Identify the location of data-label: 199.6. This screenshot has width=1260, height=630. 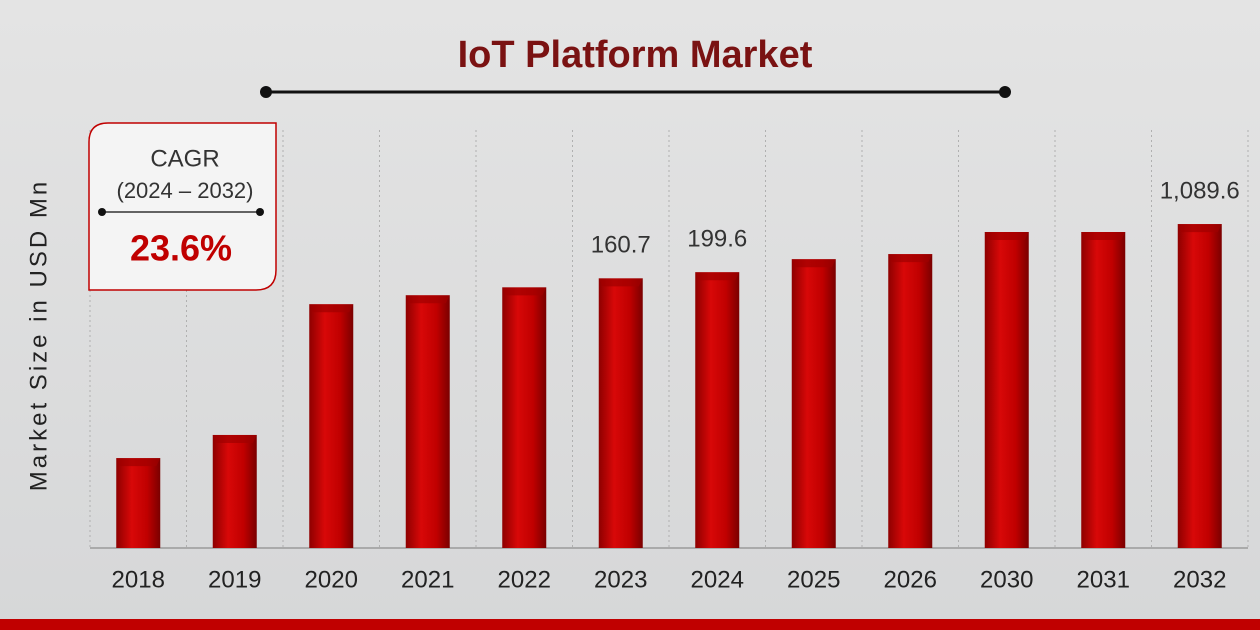
(717, 239).